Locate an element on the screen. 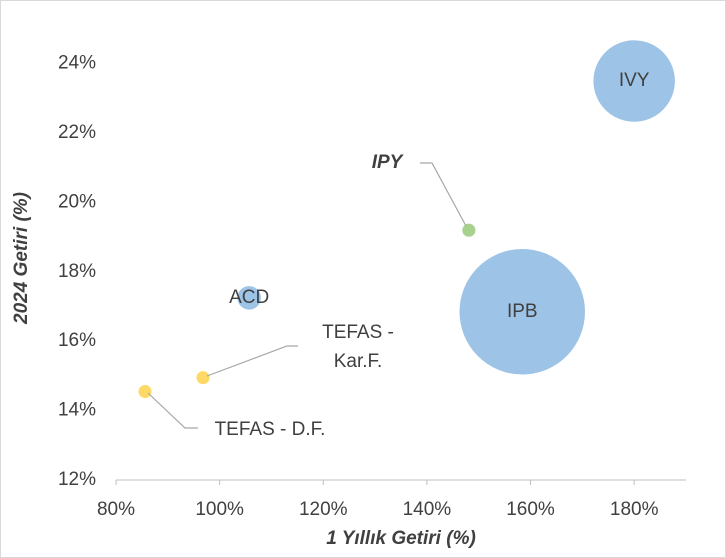 The height and width of the screenshot is (558, 726). x-tick-label: 120% is located at coordinates (323, 509).